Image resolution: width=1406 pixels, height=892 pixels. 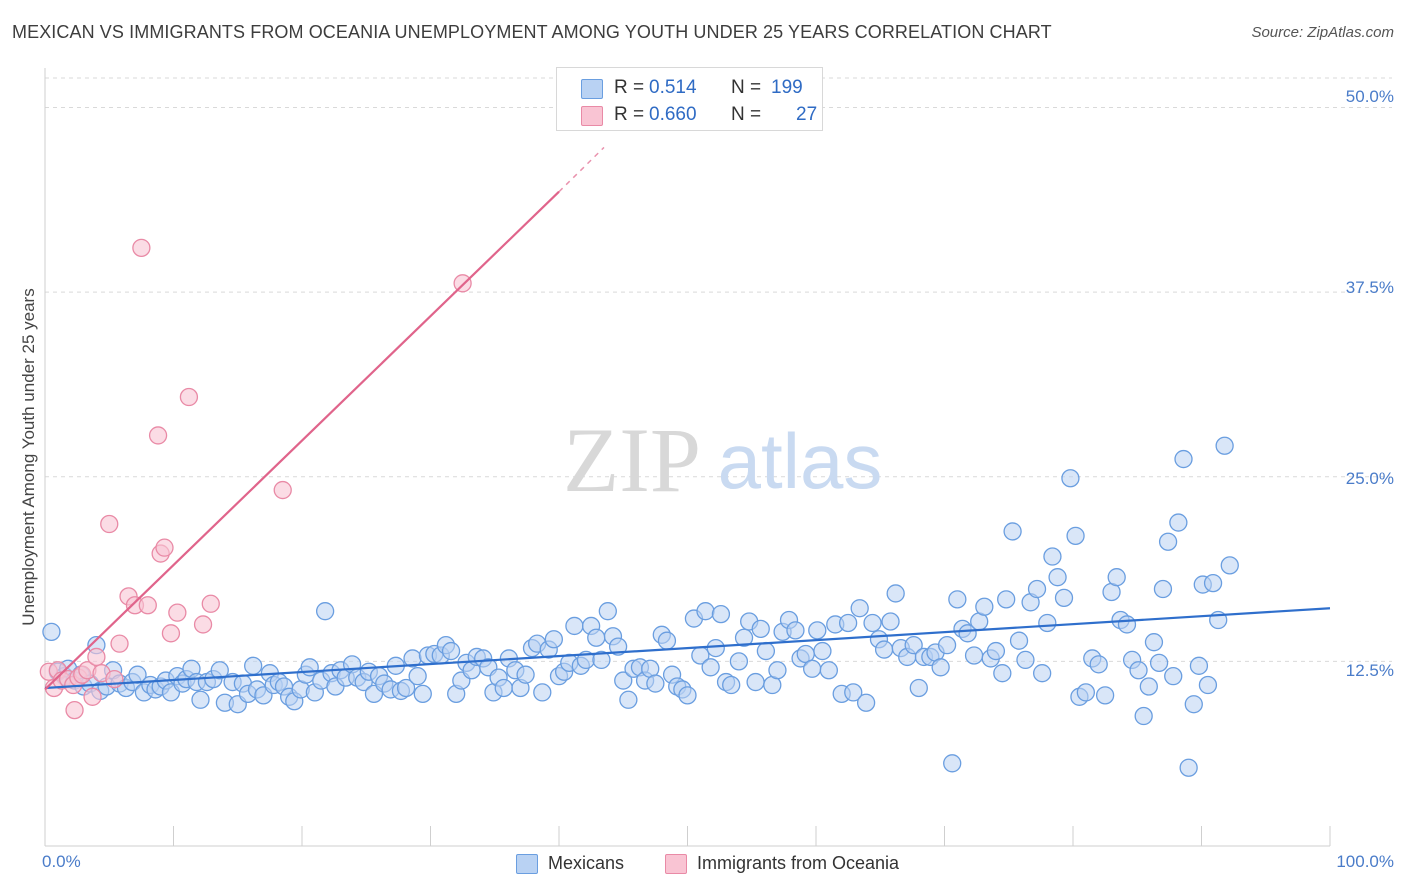 I want to click on legend-label: Mexicans, so click(x=586, y=863).